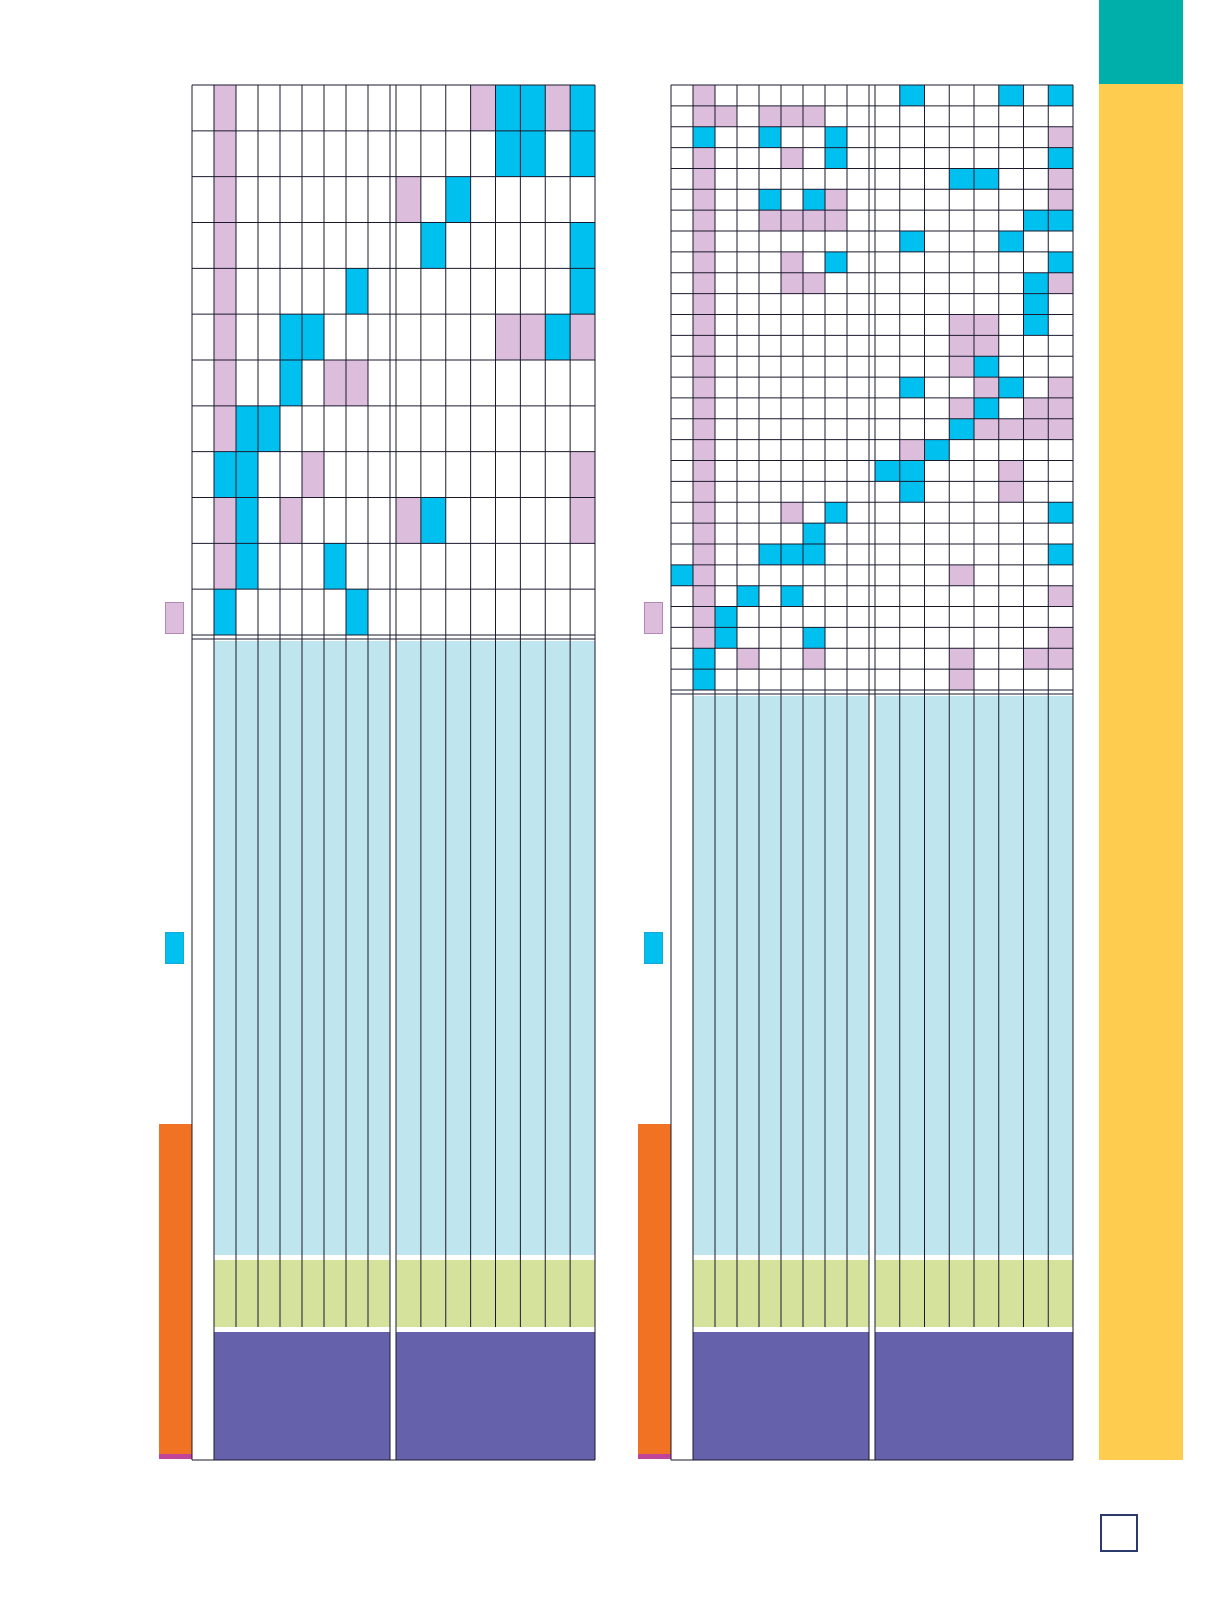 The height and width of the screenshot is (1616, 1219). What do you see at coordinates (174, 948) in the screenshot?
I see `assessment-legend-swatch-left` at bounding box center [174, 948].